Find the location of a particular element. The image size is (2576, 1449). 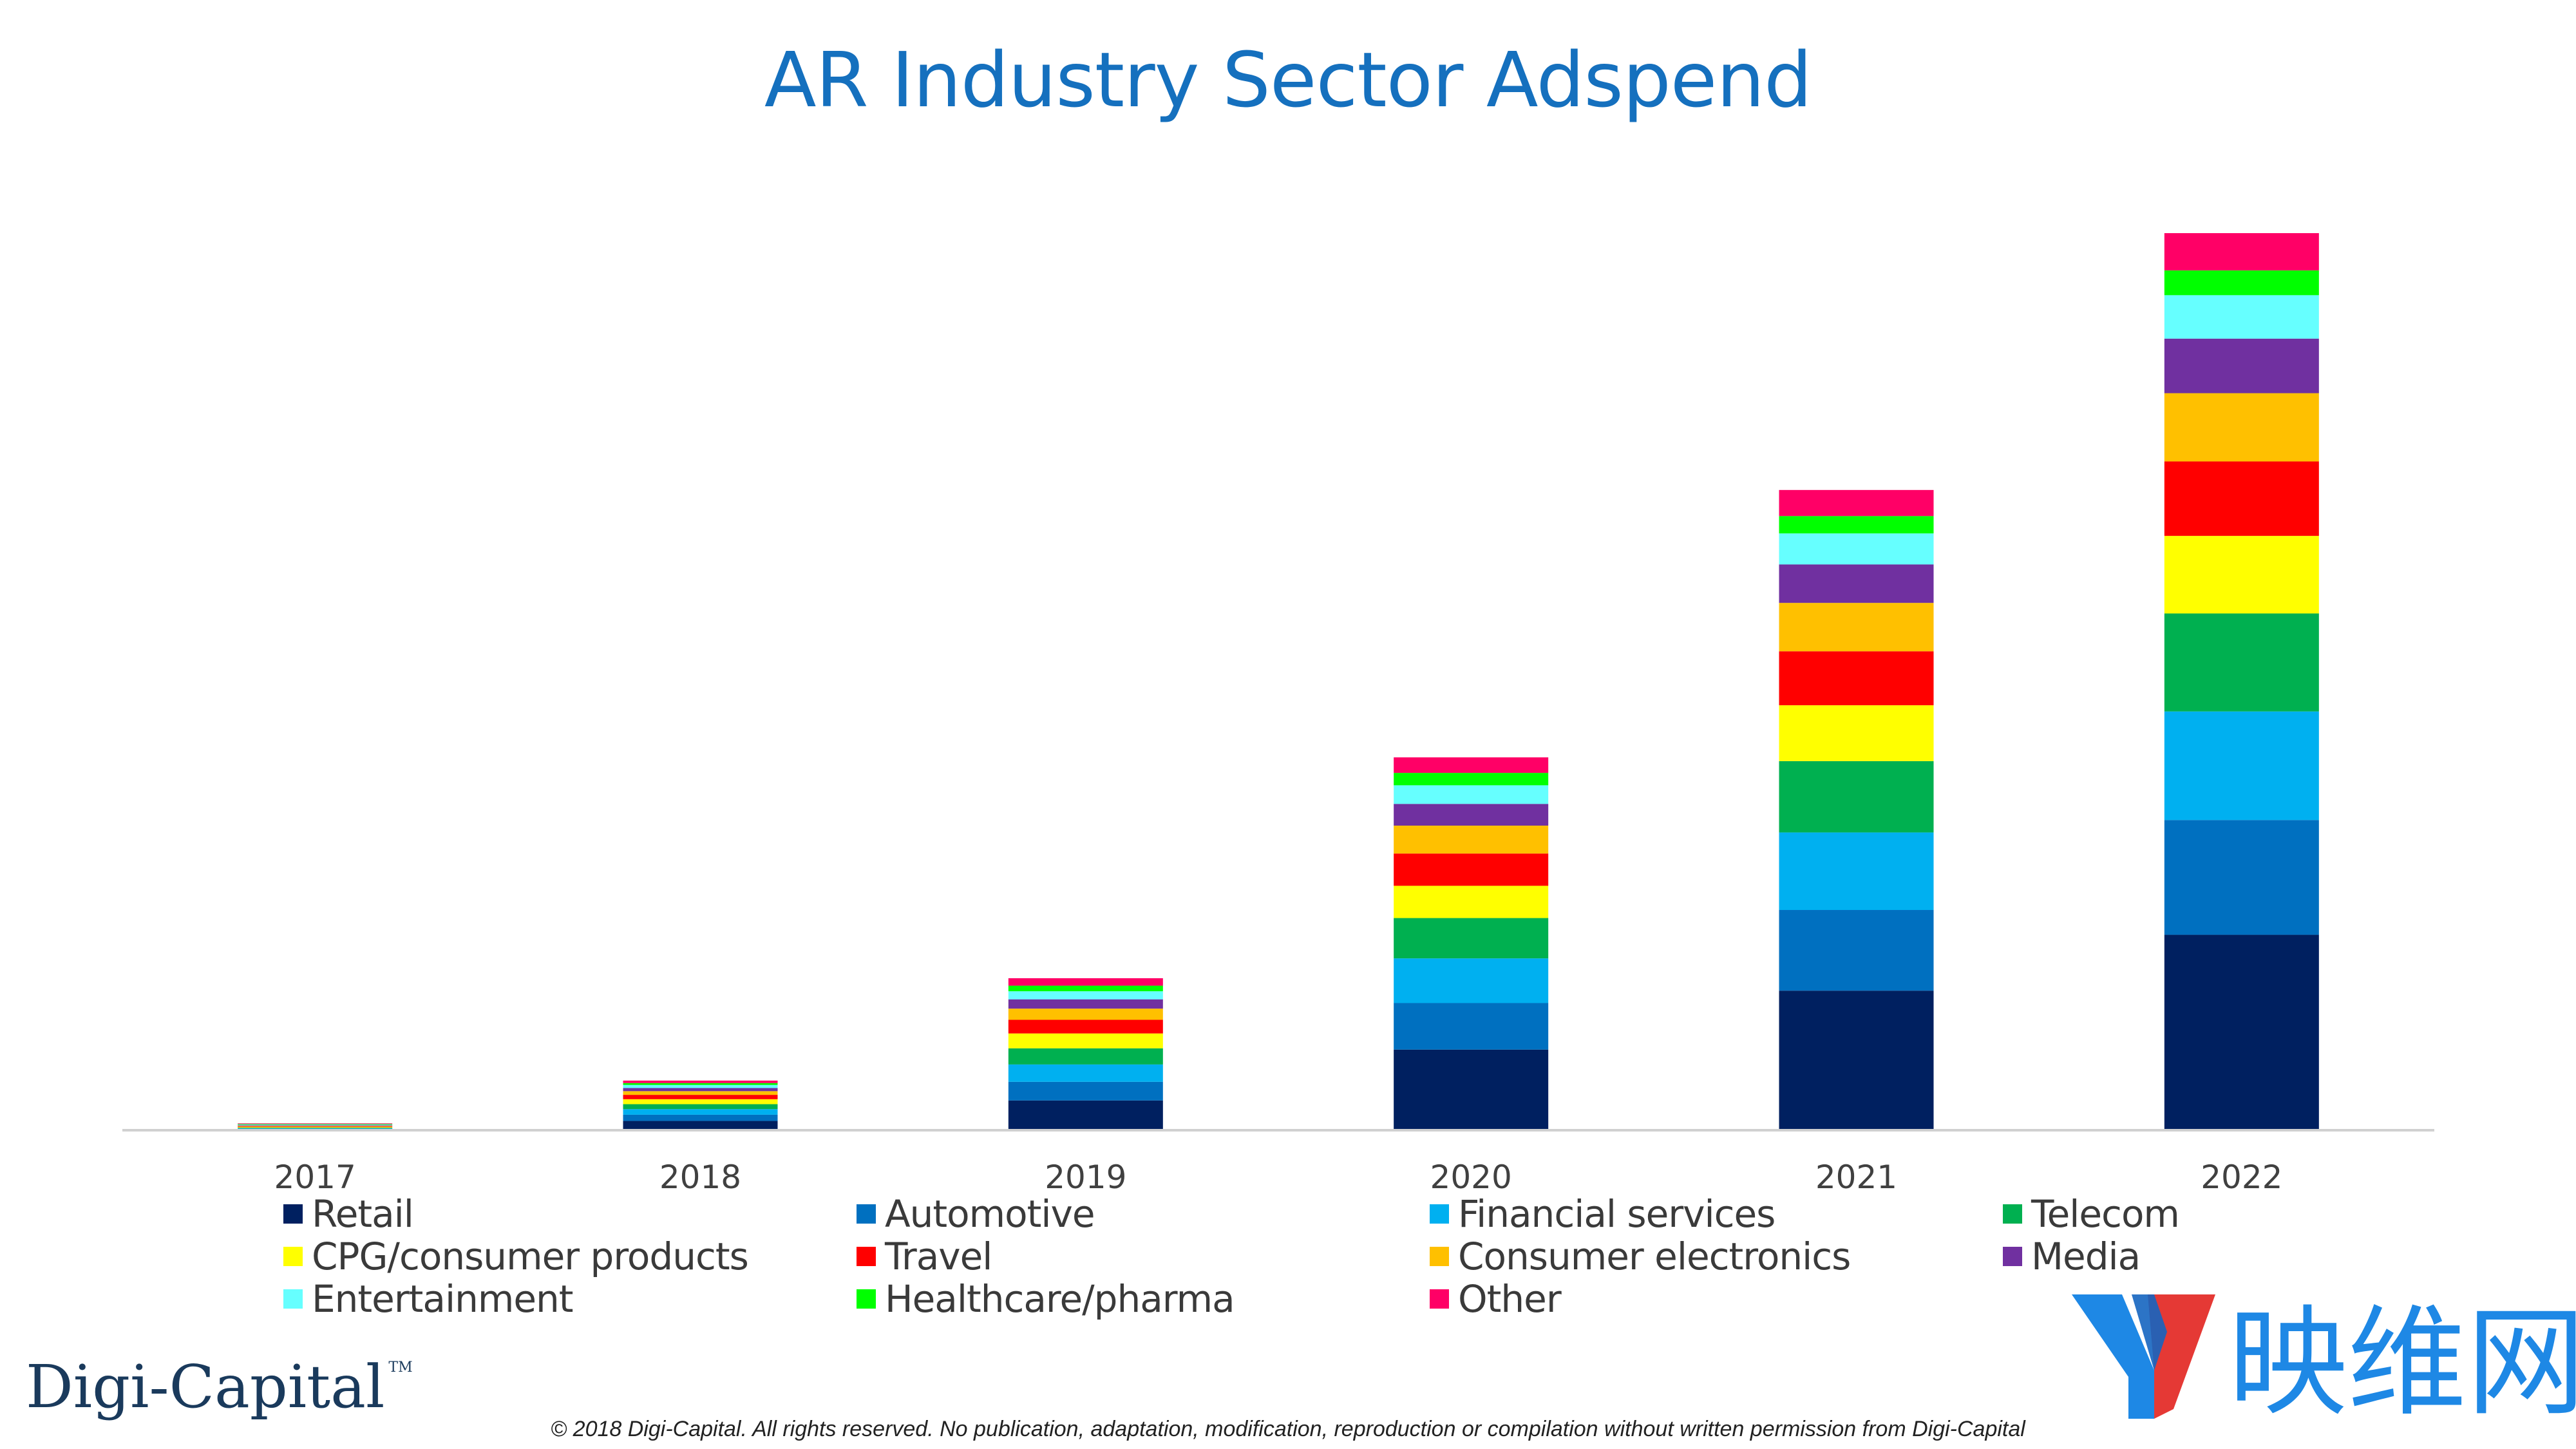

chart-title: AR Industry Sector Adspend is located at coordinates (1288, 79).